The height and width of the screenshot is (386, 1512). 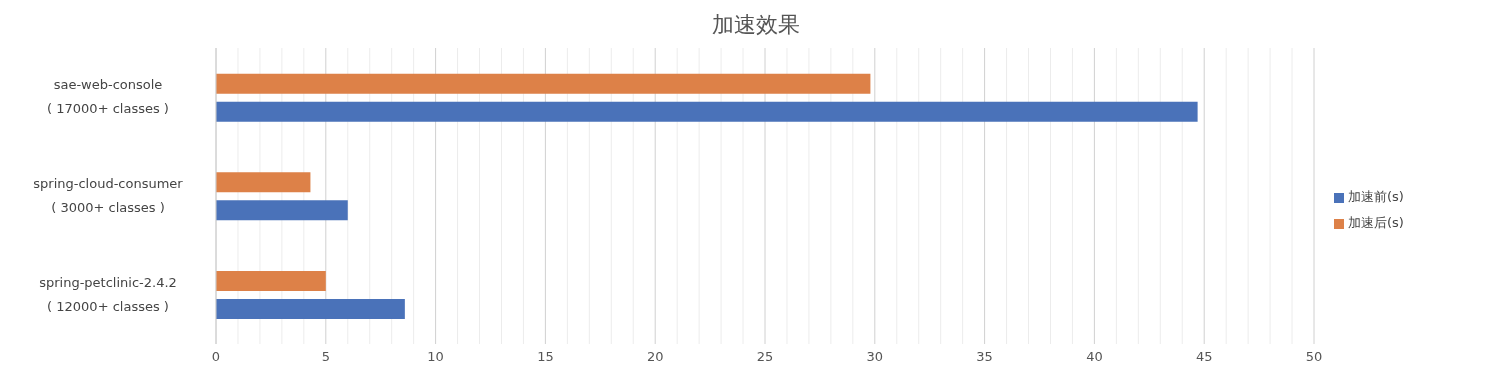 I want to click on x-tick-label: 35, so click(x=984, y=357).